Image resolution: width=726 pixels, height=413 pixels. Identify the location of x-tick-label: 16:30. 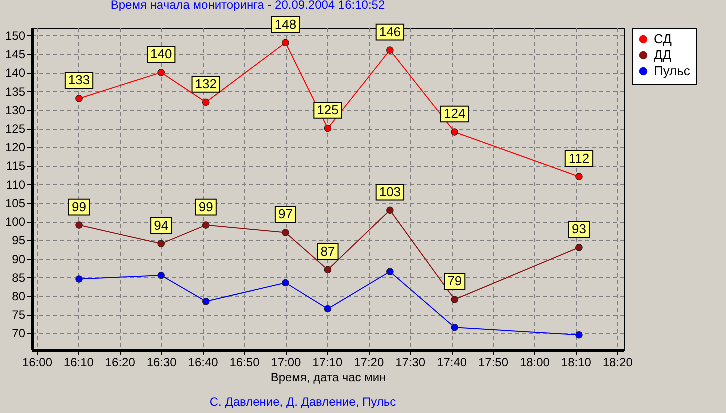
(162, 363).